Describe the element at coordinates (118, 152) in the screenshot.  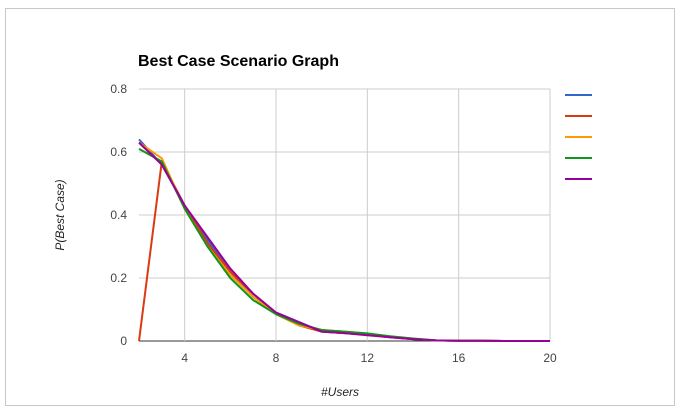
I see `y-tick-label: 0.6` at that location.